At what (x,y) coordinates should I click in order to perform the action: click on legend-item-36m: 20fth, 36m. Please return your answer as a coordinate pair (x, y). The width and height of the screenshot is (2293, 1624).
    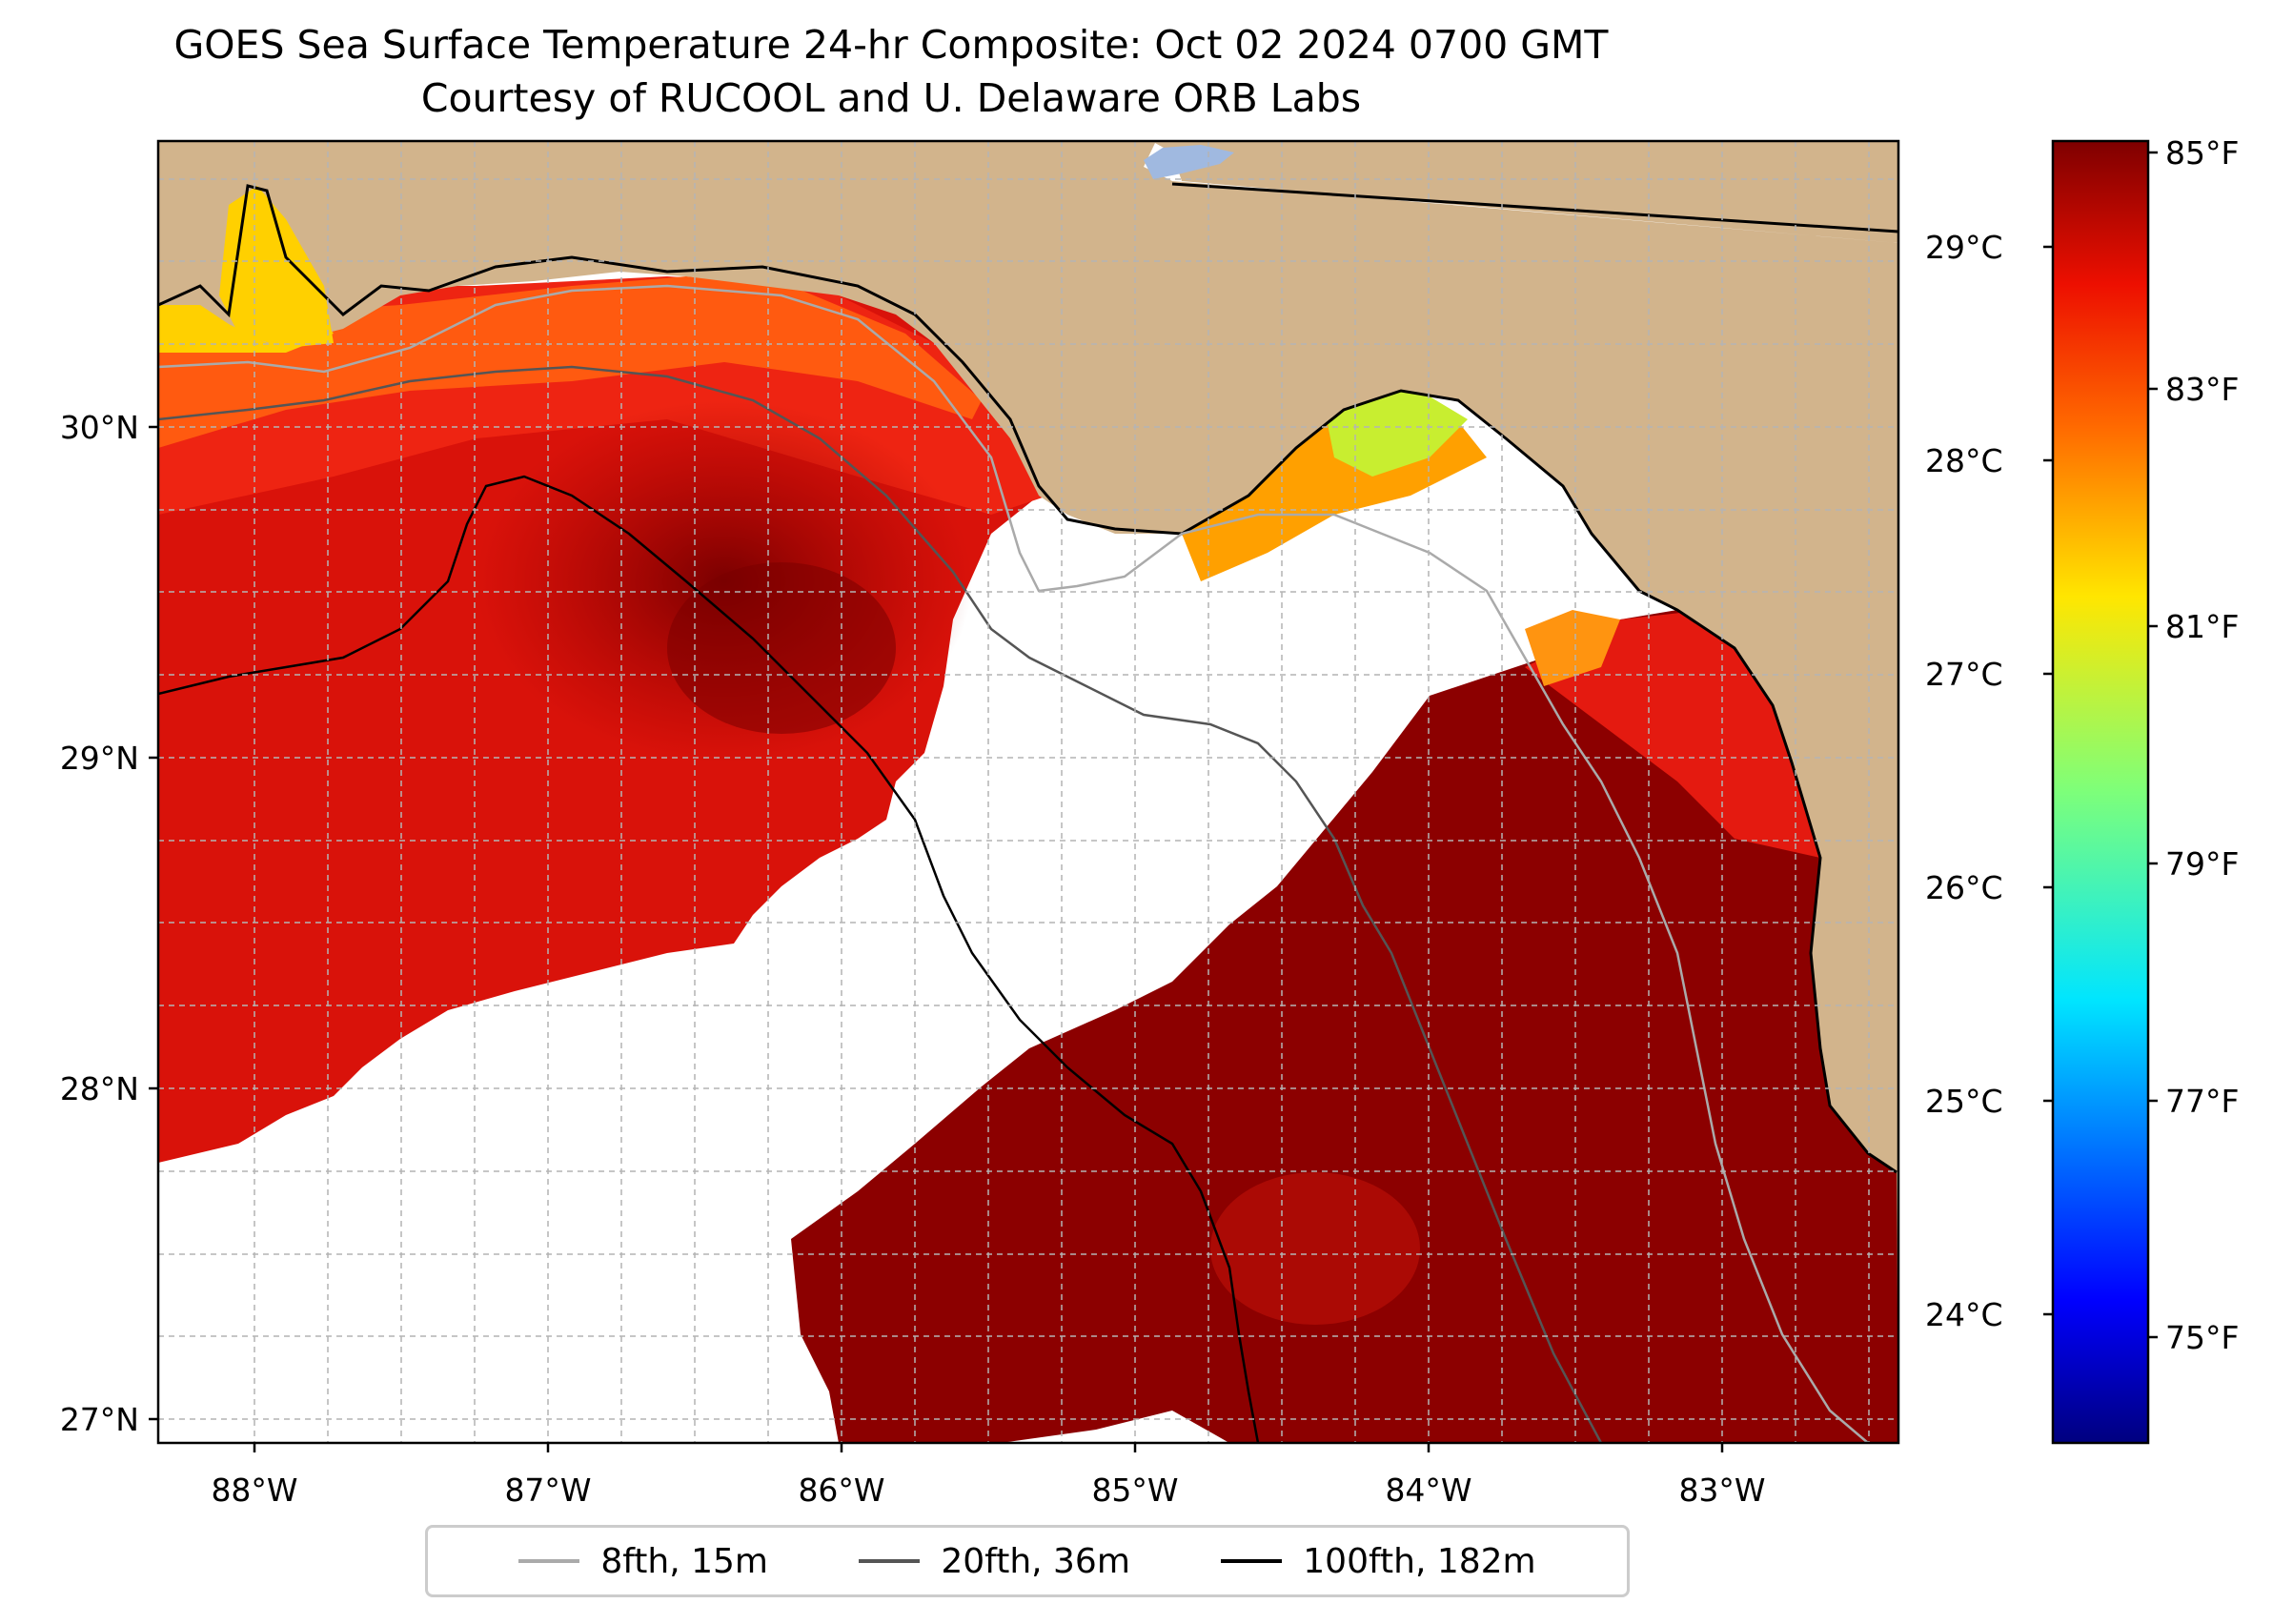
    Looking at the image, I should click on (995, 1561).